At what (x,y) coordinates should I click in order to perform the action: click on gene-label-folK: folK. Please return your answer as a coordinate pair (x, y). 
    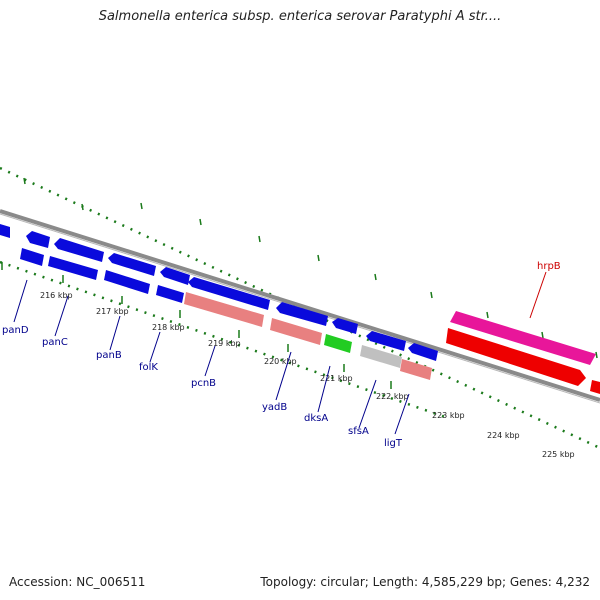
    Looking at the image, I should click on (148, 367).